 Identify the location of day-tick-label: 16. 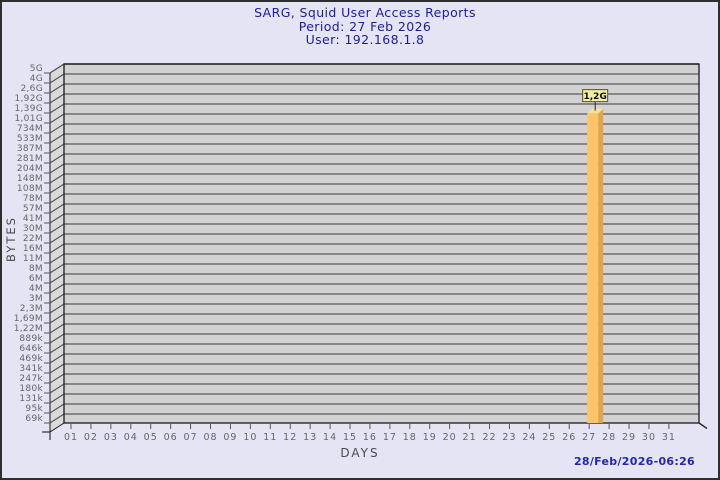
(370, 437).